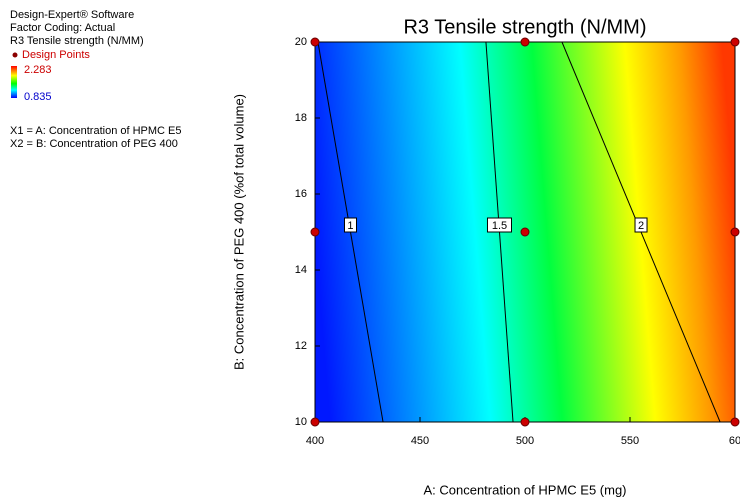  Describe the element at coordinates (56, 55) in the screenshot. I see `legend-entry: Design Points` at that location.